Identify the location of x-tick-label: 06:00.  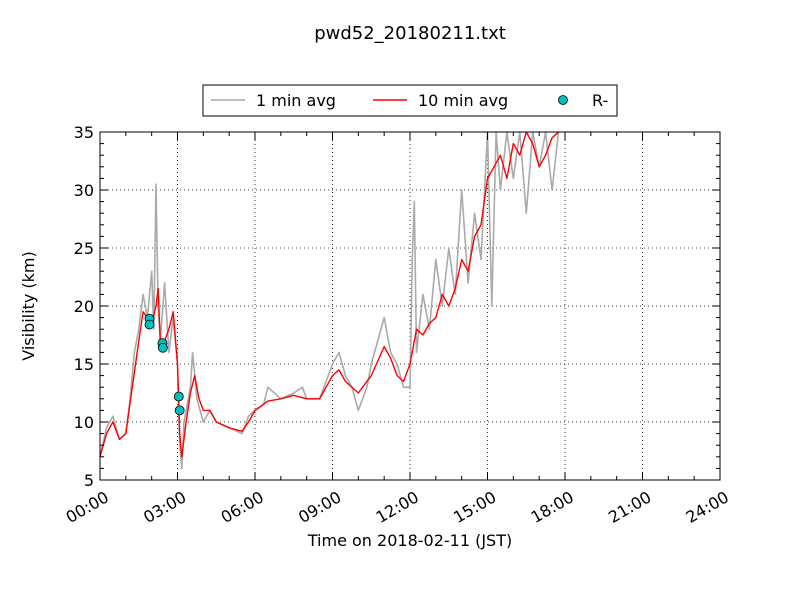
(242, 507).